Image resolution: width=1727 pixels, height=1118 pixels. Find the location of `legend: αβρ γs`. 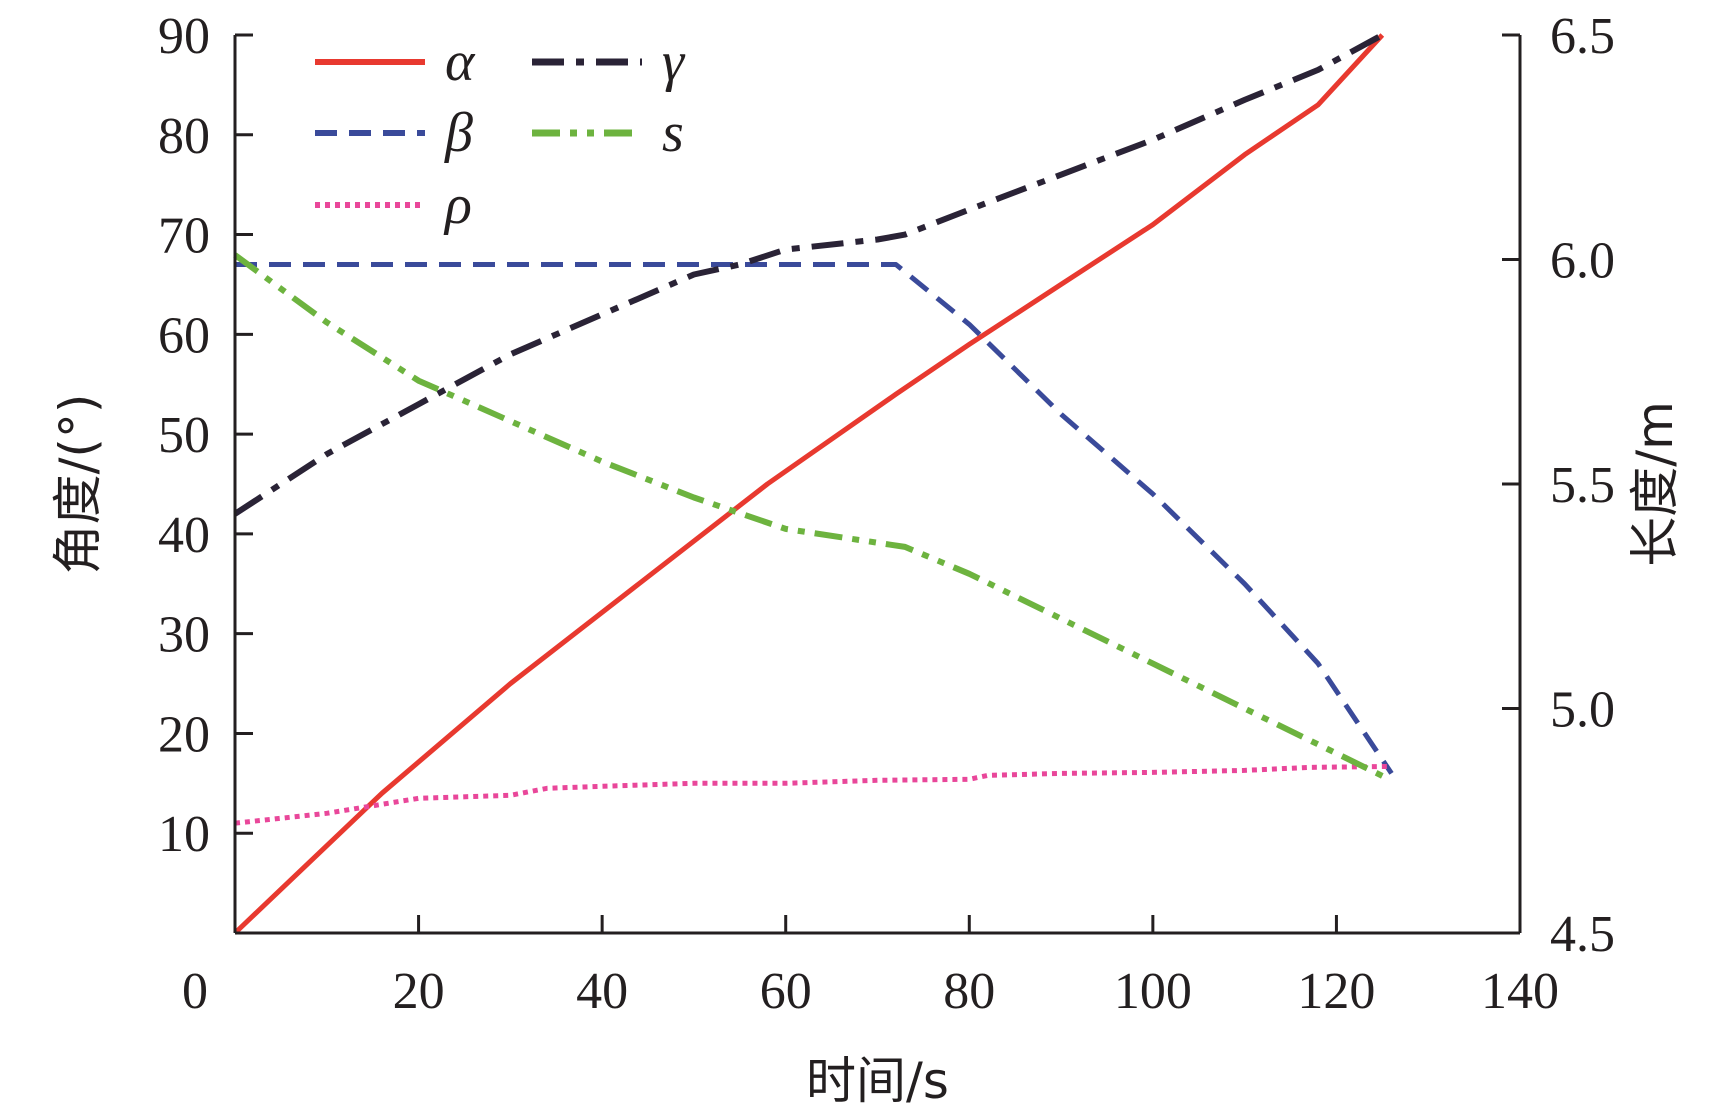

legend: αβρ γs is located at coordinates (500, 133).